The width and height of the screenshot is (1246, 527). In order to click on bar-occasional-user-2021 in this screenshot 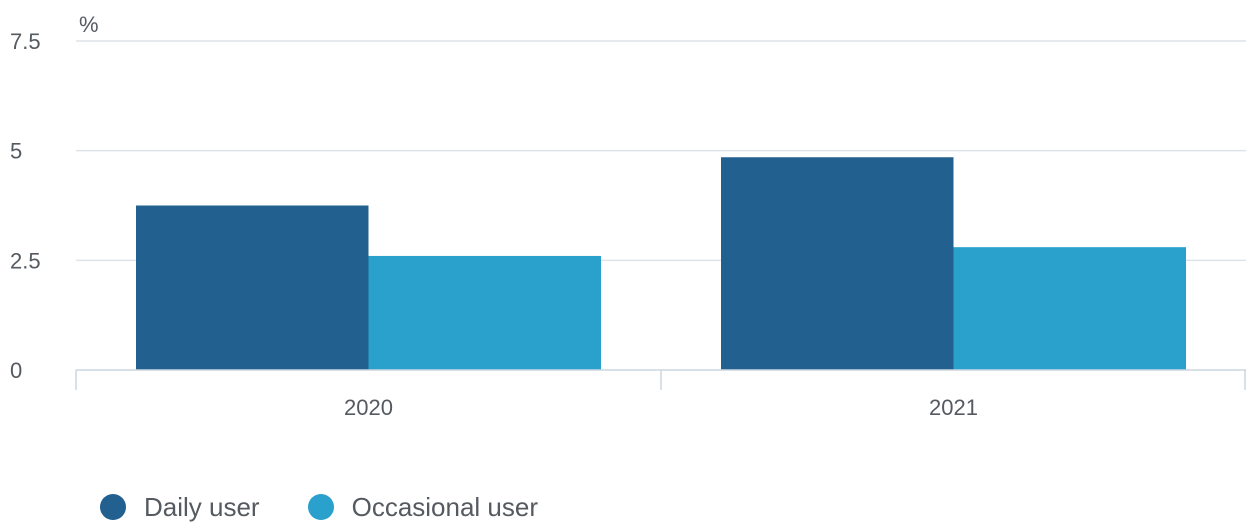, I will do `click(1070, 308)`.